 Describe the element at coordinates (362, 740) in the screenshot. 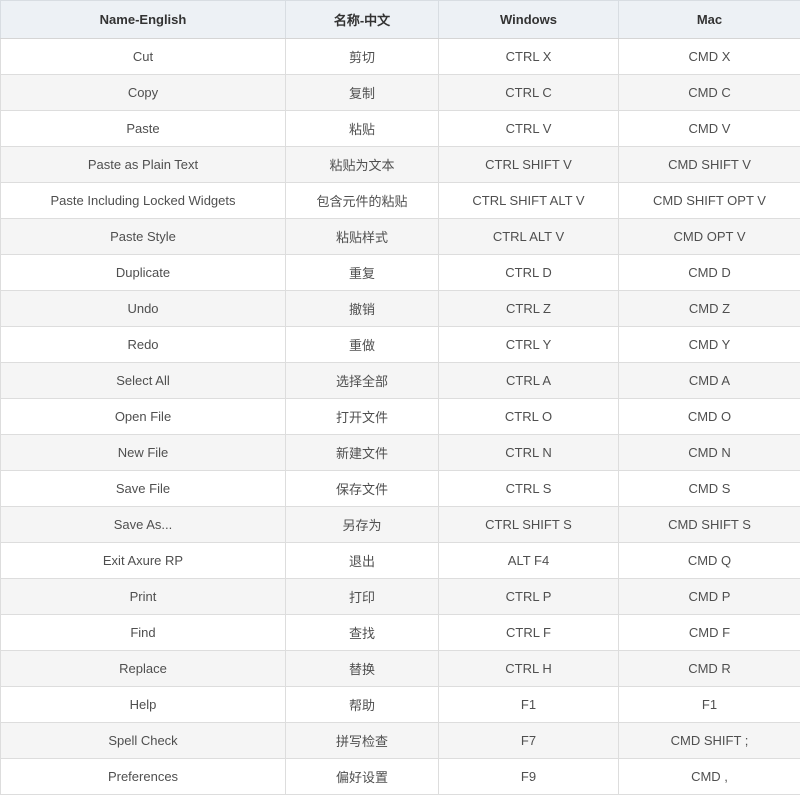

I see `cell-name-chinese: 拼写检查` at that location.